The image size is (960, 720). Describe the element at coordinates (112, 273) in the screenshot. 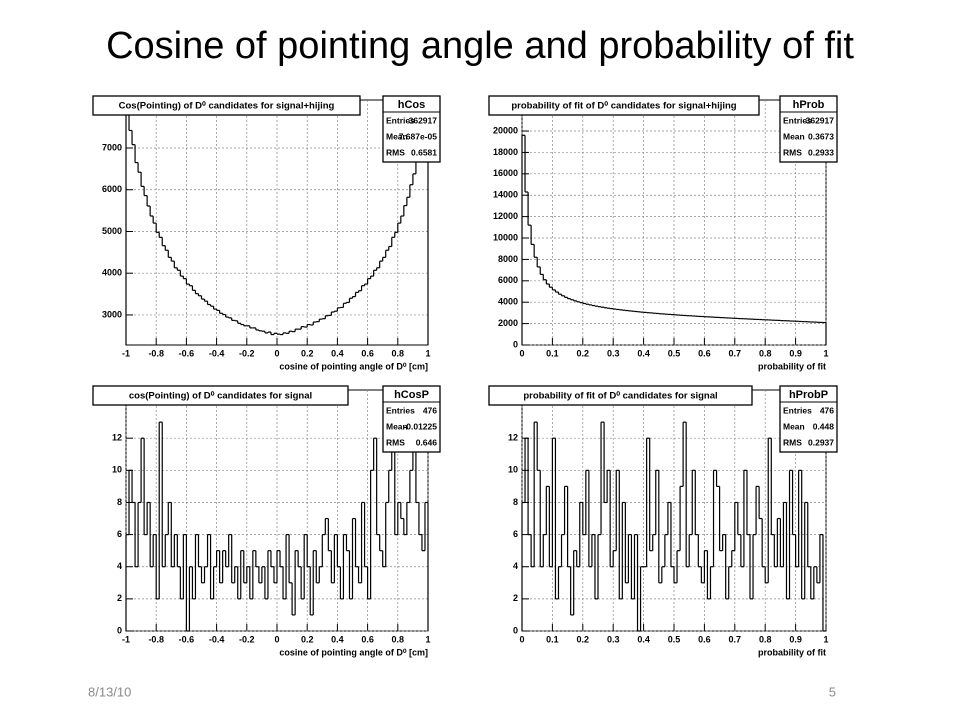

I see `y-tick-label: 4000` at that location.